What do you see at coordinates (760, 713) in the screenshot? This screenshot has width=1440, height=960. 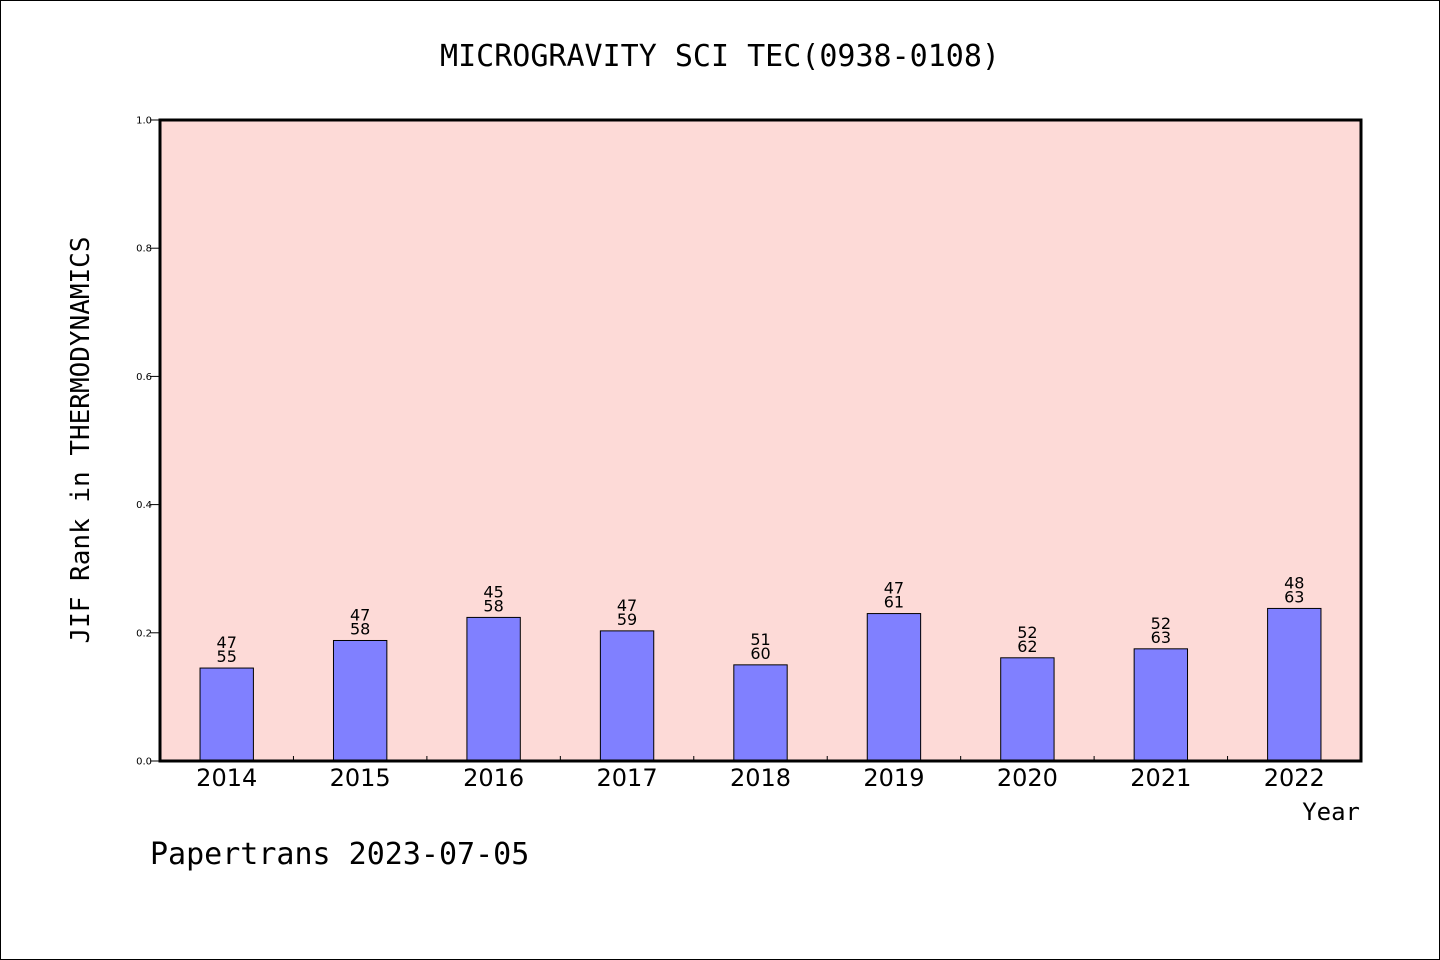 I see `bar-2018` at bounding box center [760, 713].